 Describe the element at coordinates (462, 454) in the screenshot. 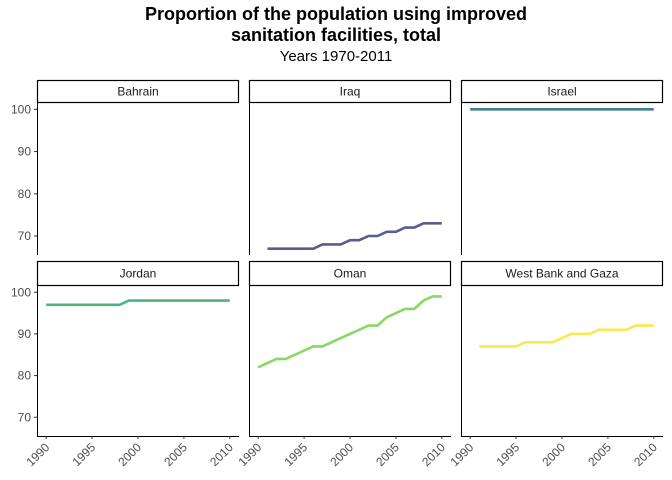

I see `x-tick-label-west-bank-and-gaza-1990: 1990` at that location.